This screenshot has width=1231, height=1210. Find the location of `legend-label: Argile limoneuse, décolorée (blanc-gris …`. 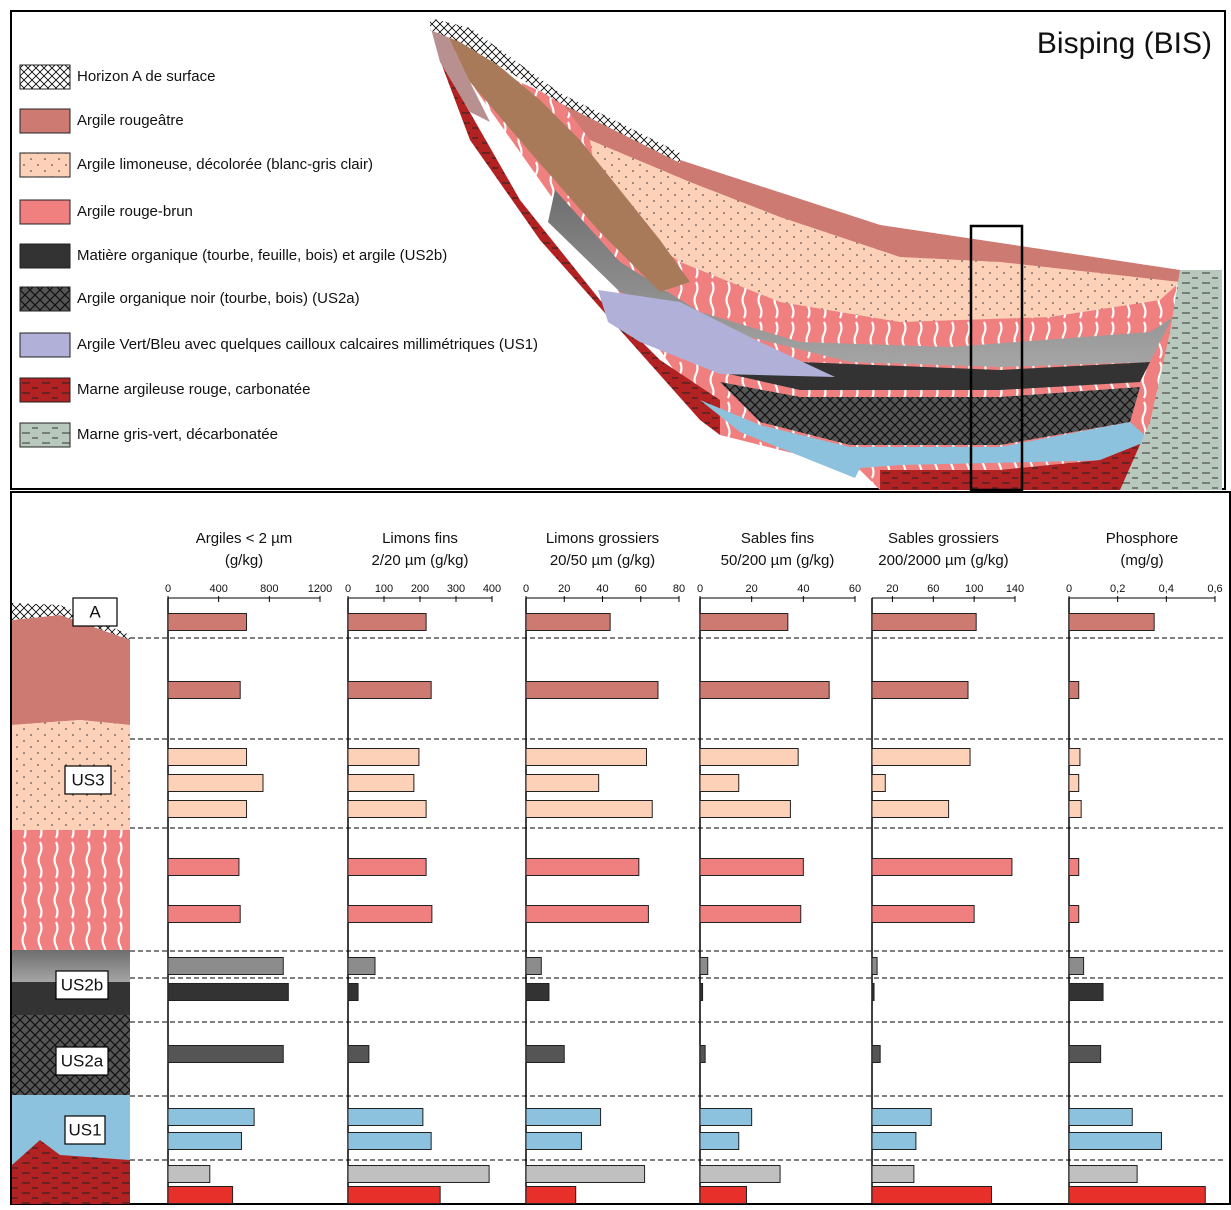

legend-label: Argile limoneuse, décolorée (blanc-gris … is located at coordinates (225, 164).